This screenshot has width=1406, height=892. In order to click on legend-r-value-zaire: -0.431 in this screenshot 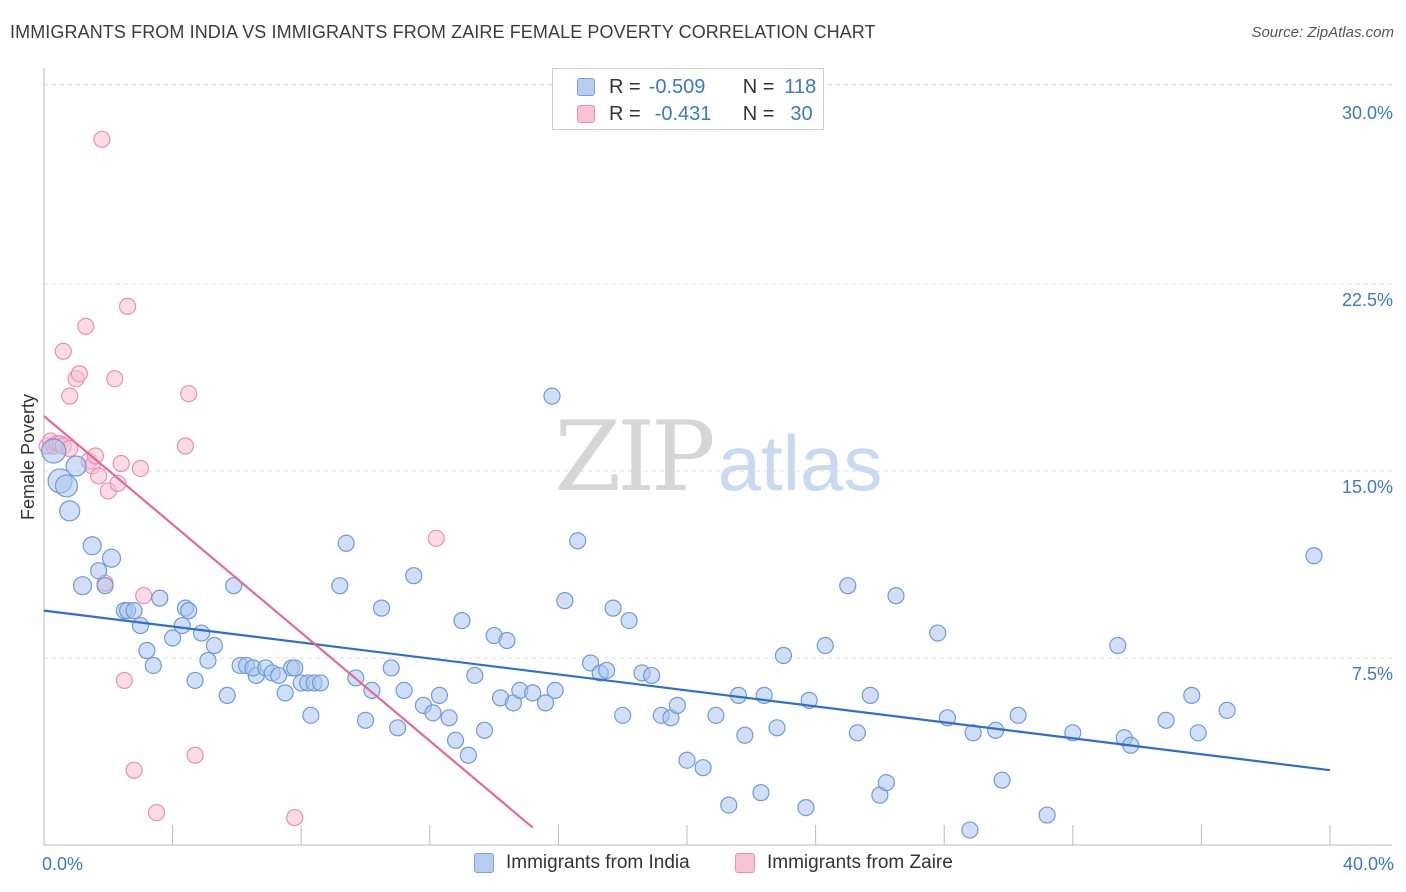, I will do `click(683, 113)`.